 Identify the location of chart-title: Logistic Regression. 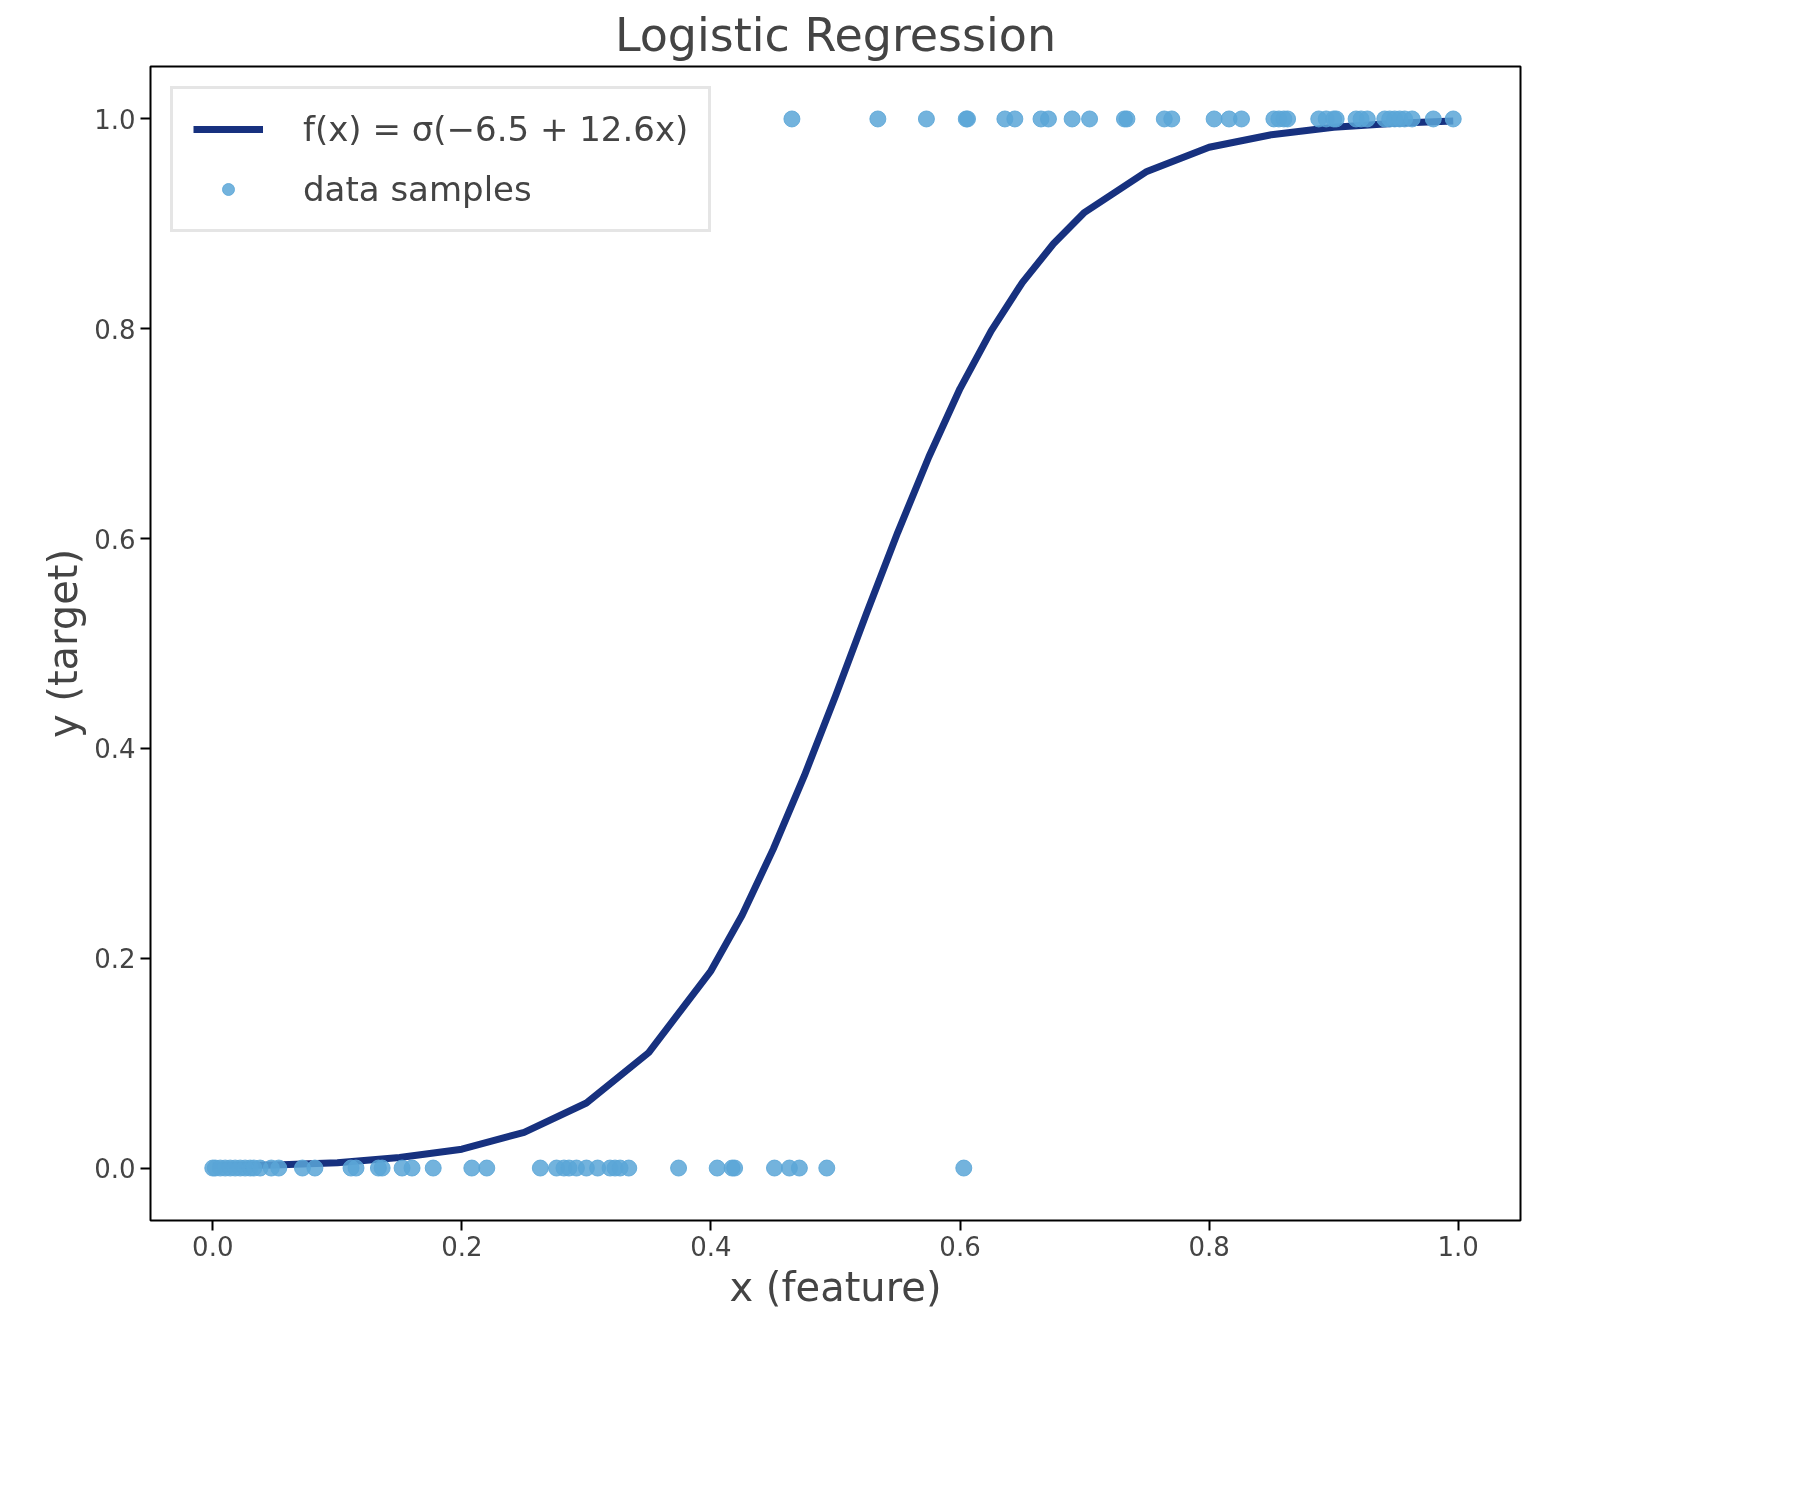
(835, 34).